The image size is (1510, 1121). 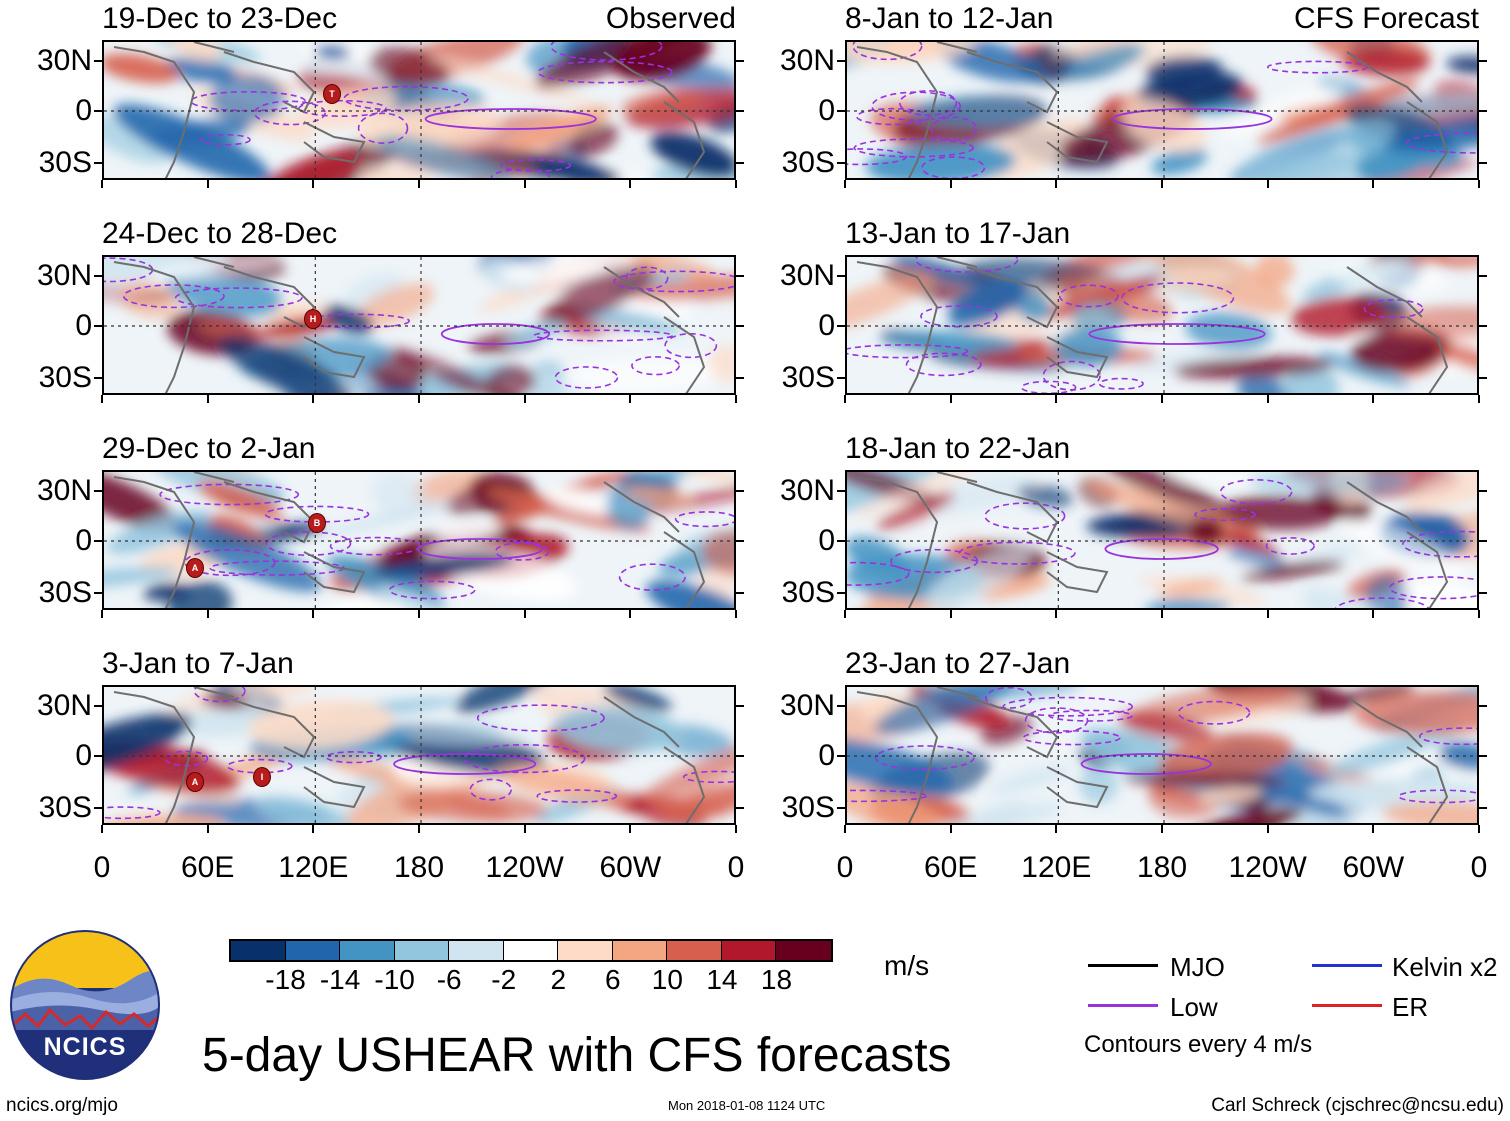 I want to click on storm-marker: I, so click(x=262, y=777).